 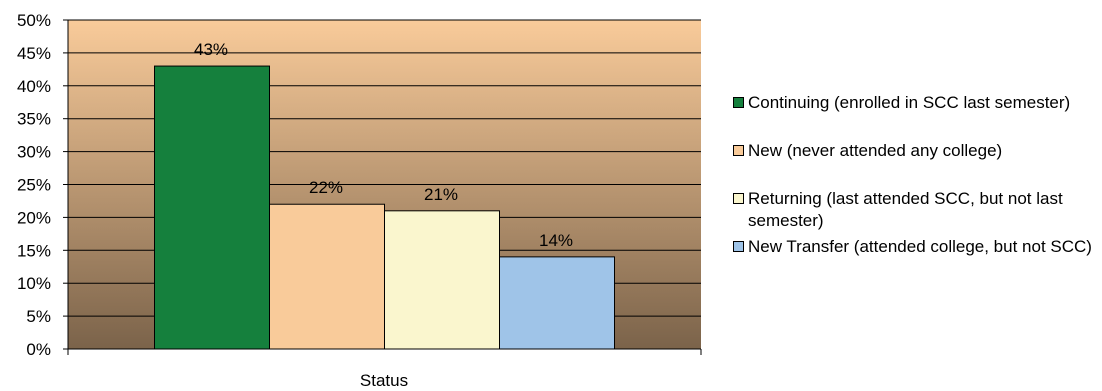 What do you see at coordinates (34, 283) in the screenshot?
I see `y-tick-label: 10%` at bounding box center [34, 283].